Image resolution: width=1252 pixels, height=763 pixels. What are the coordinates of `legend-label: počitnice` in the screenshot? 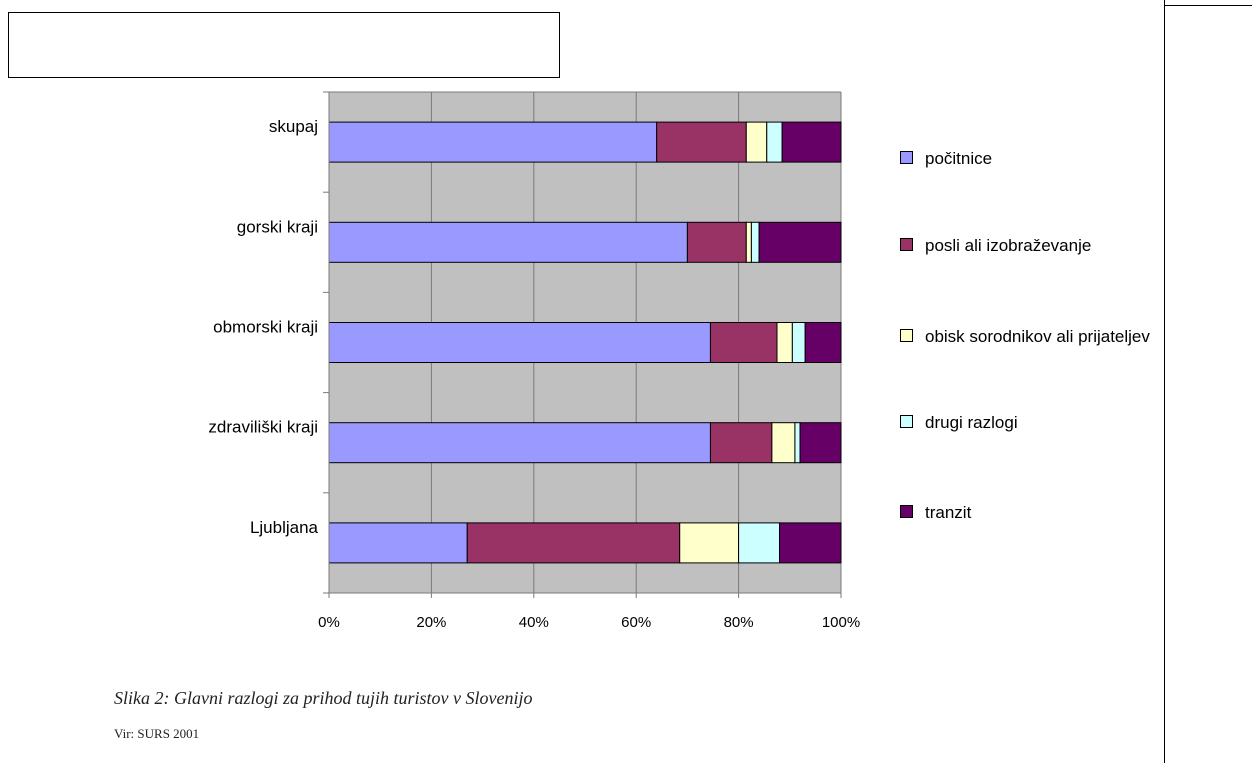 It's located at (959, 158).